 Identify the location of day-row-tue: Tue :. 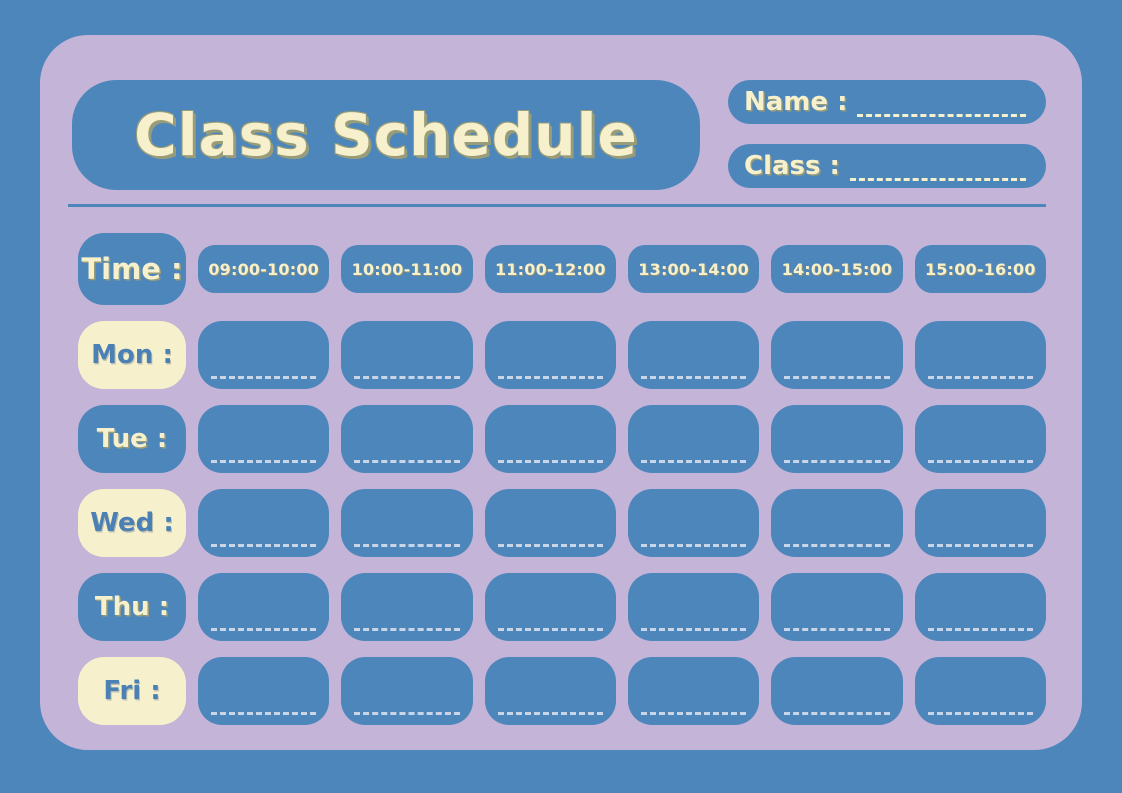
(562, 439).